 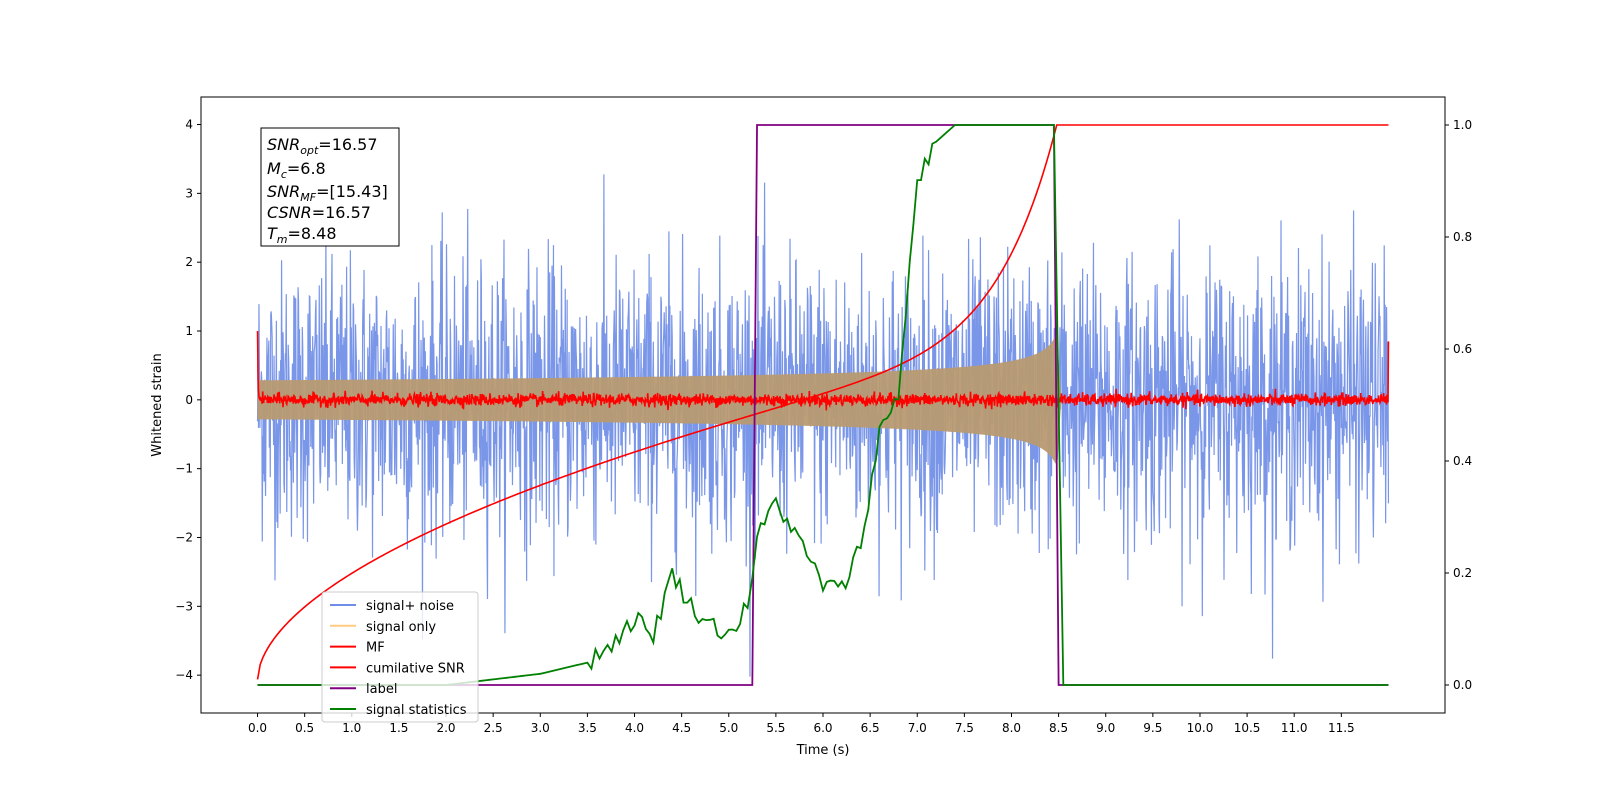 What do you see at coordinates (1462, 573) in the screenshot?
I see `y-right-tick-label: 0.2` at bounding box center [1462, 573].